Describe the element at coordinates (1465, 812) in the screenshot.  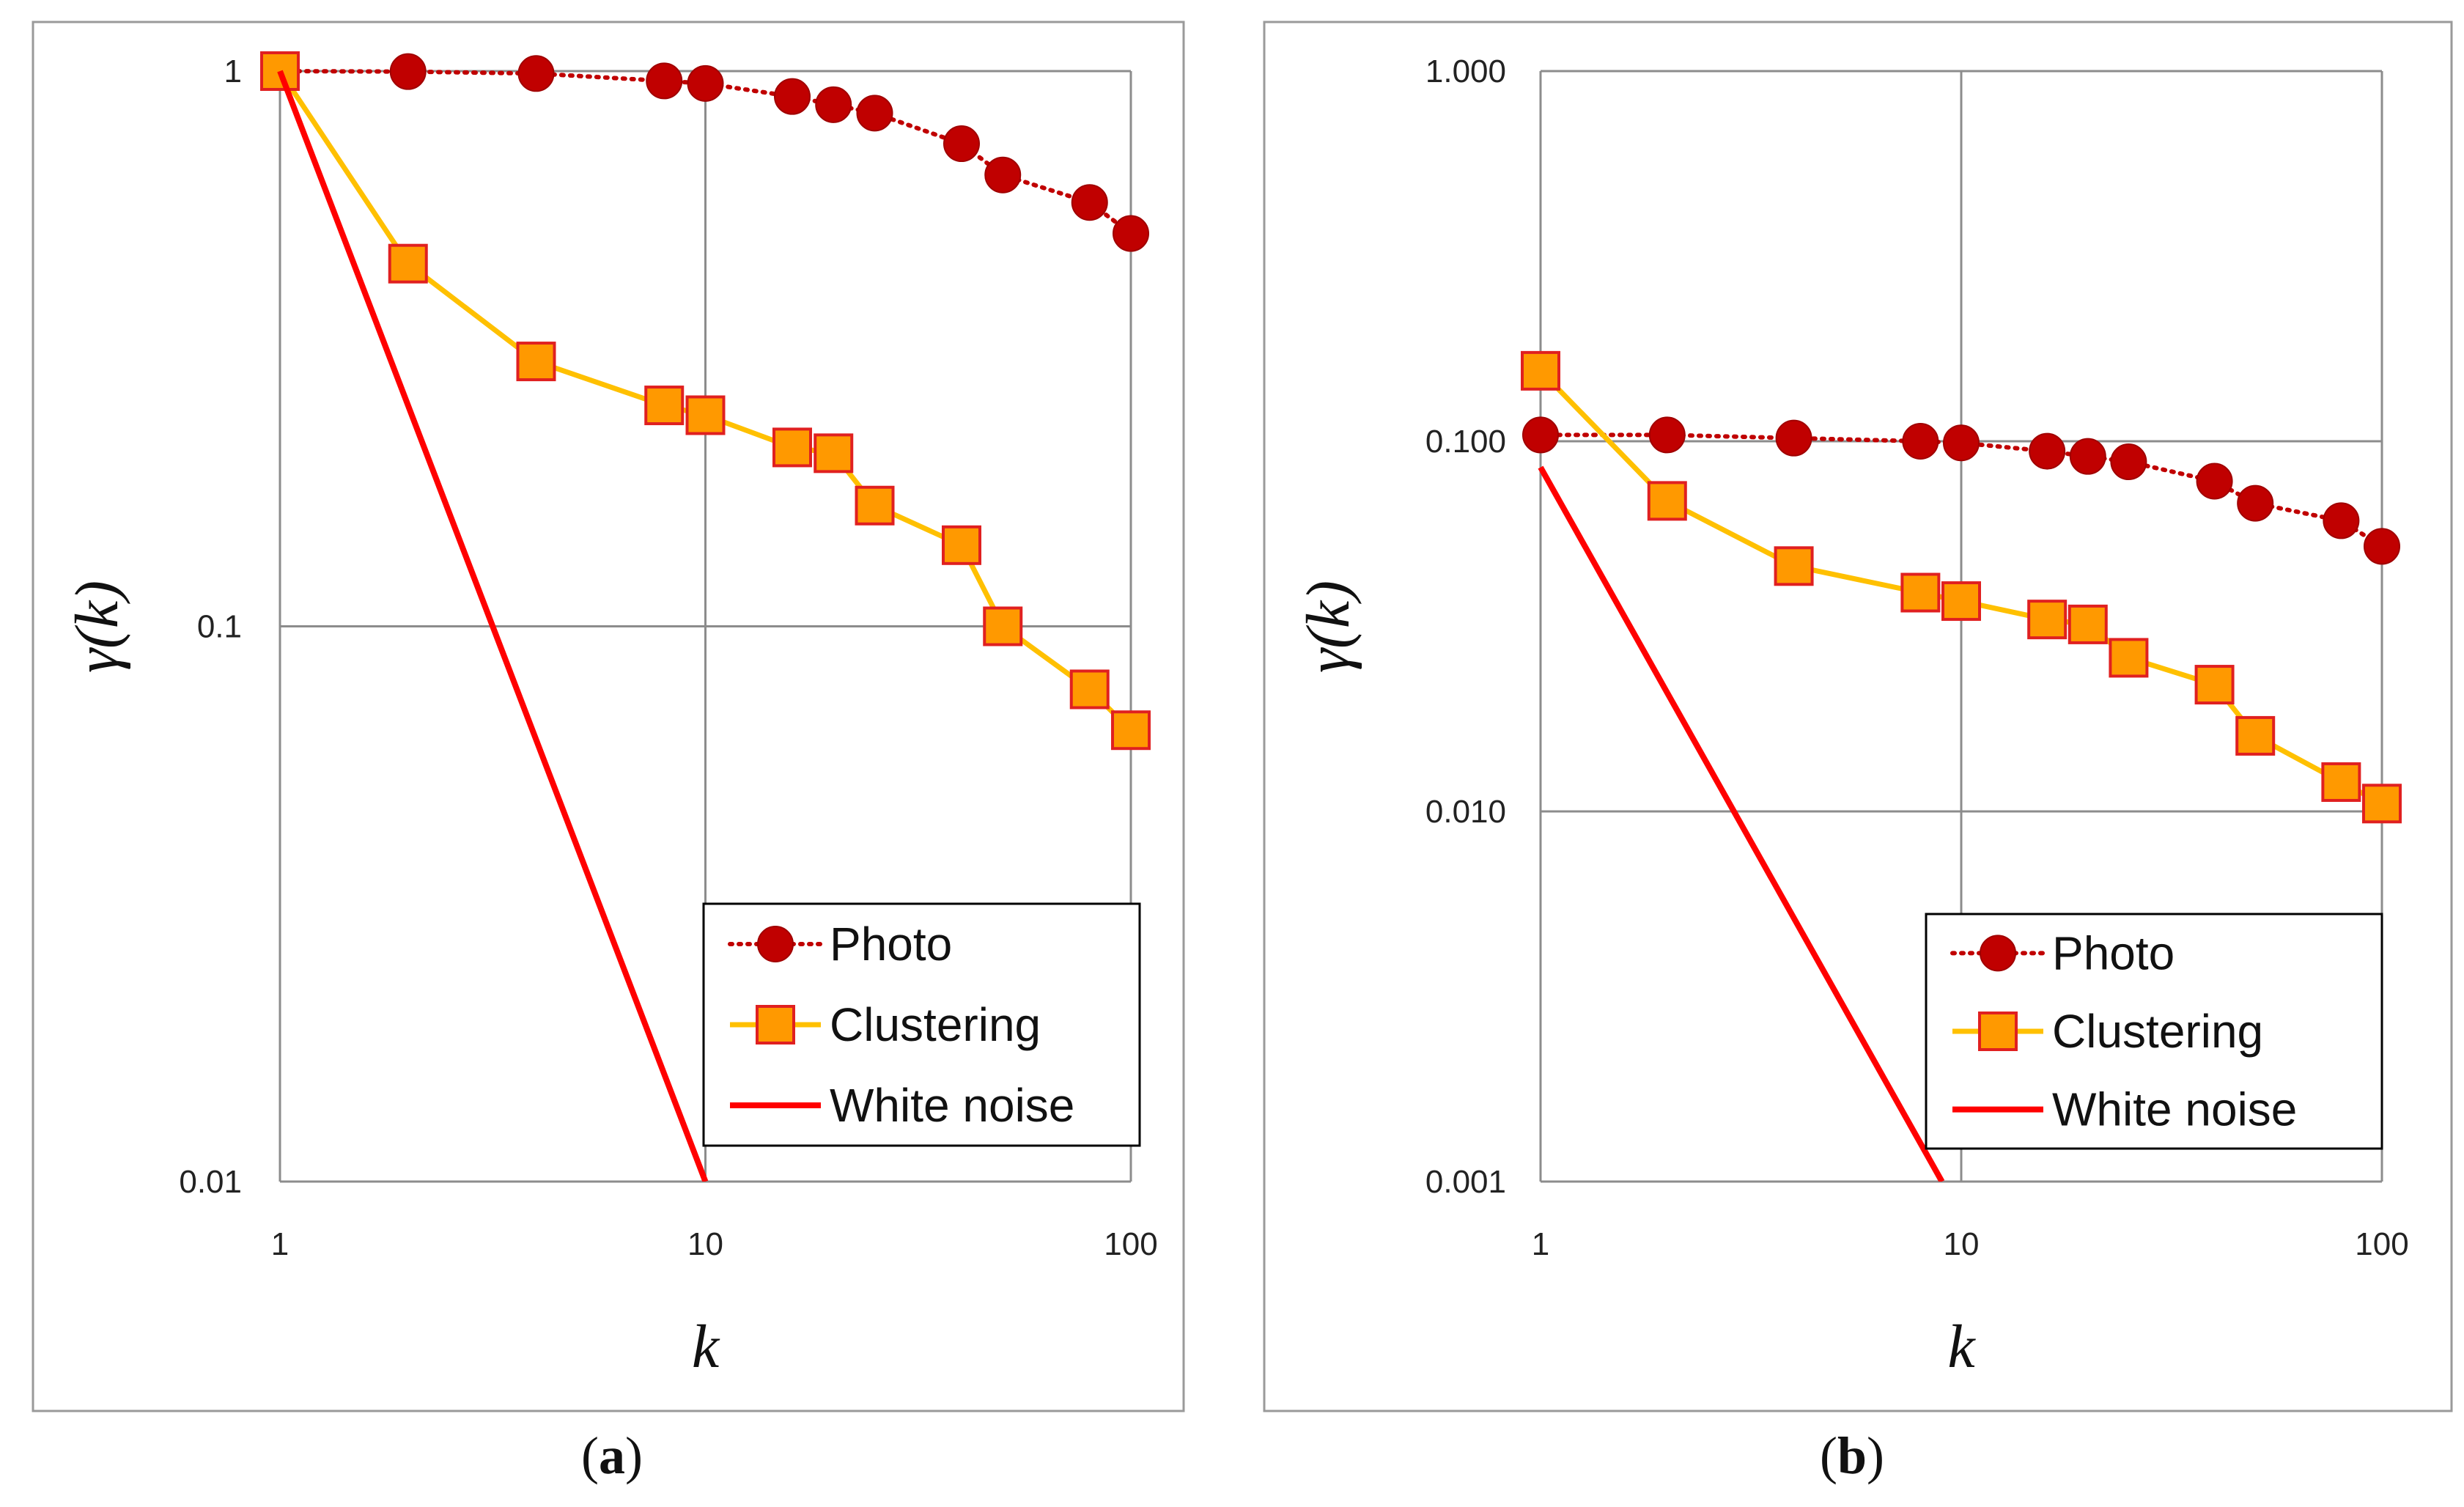
I see `y-tick-label: 0.010` at that location.